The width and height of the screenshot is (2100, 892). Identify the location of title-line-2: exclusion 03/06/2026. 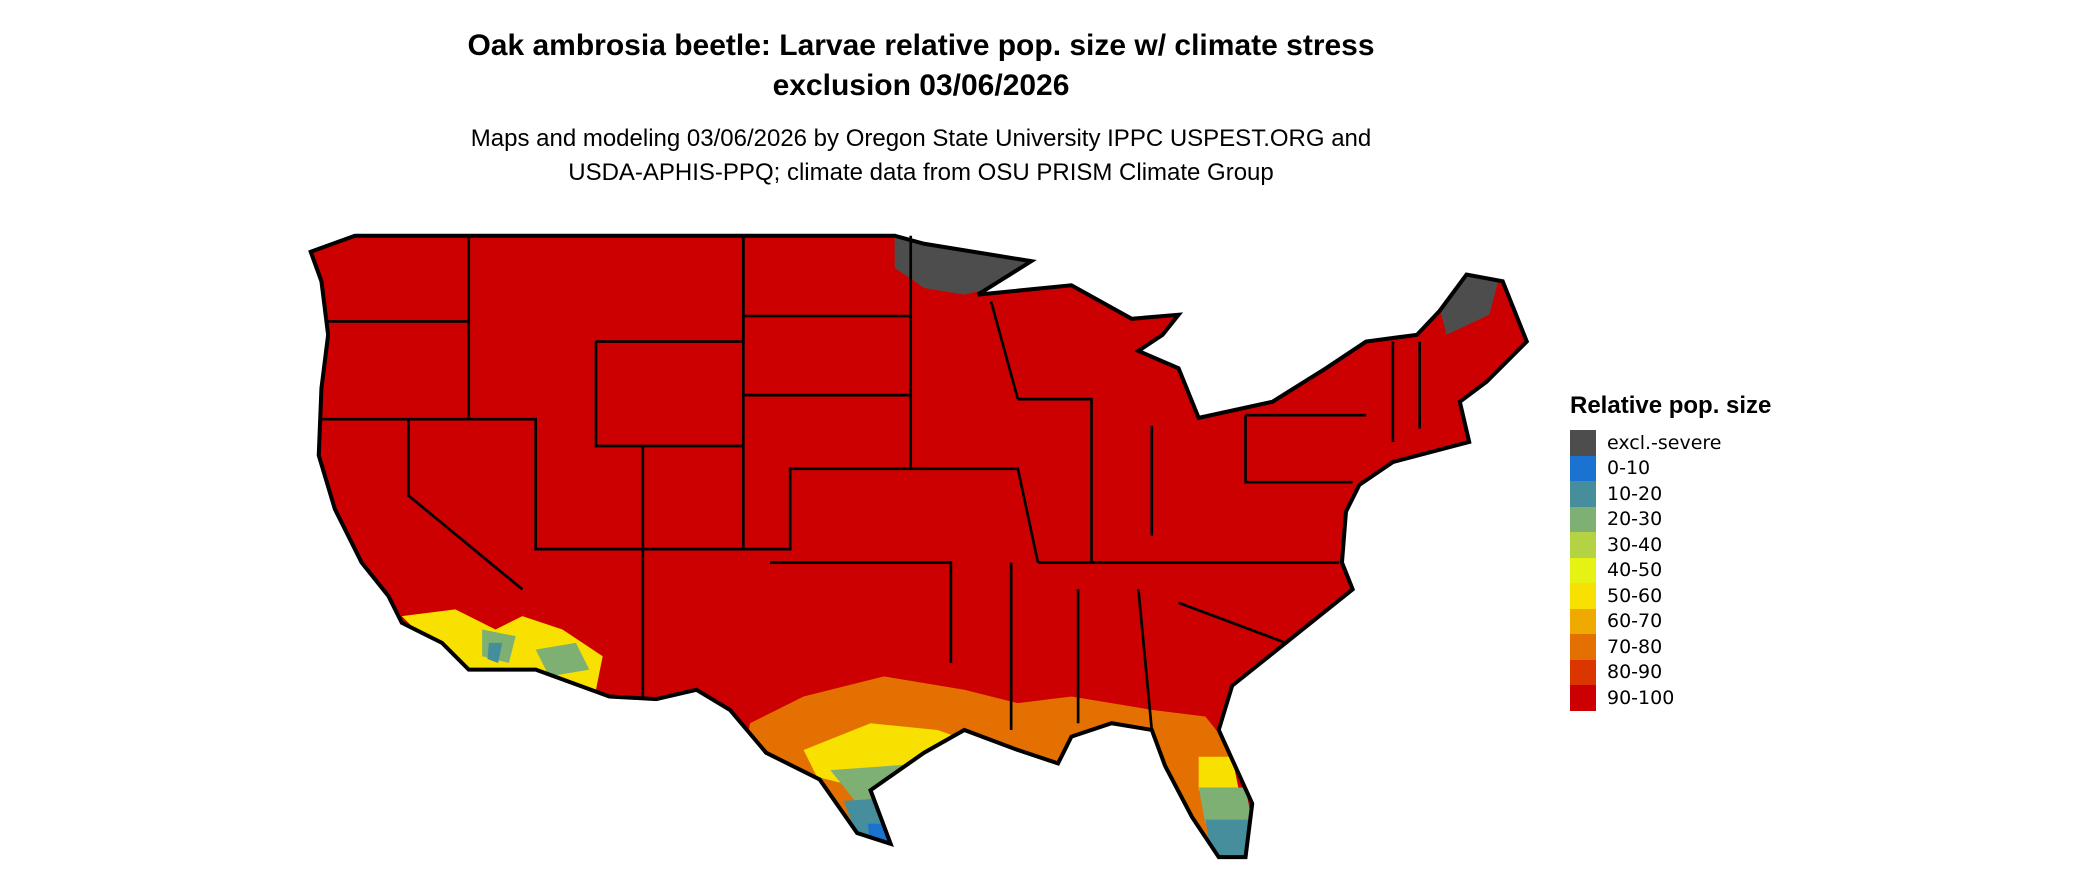
(921, 85).